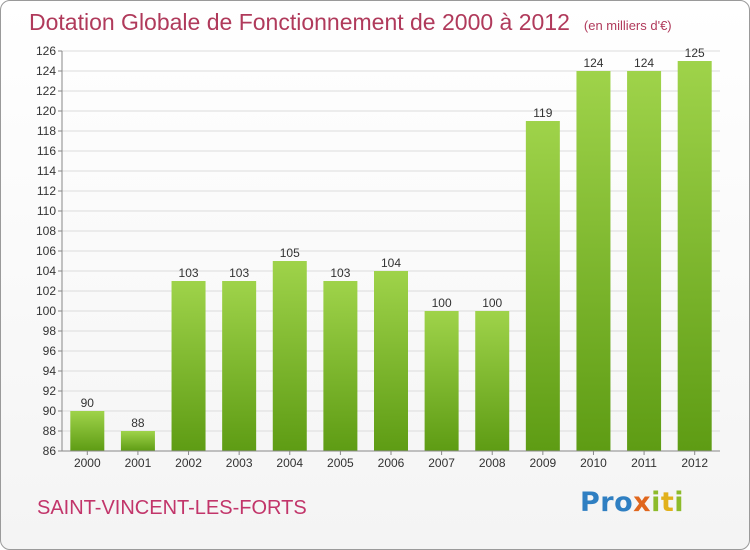 This screenshot has height=550, width=750. Describe the element at coordinates (46, 51) in the screenshot. I see `y-tick-label: 126` at that location.